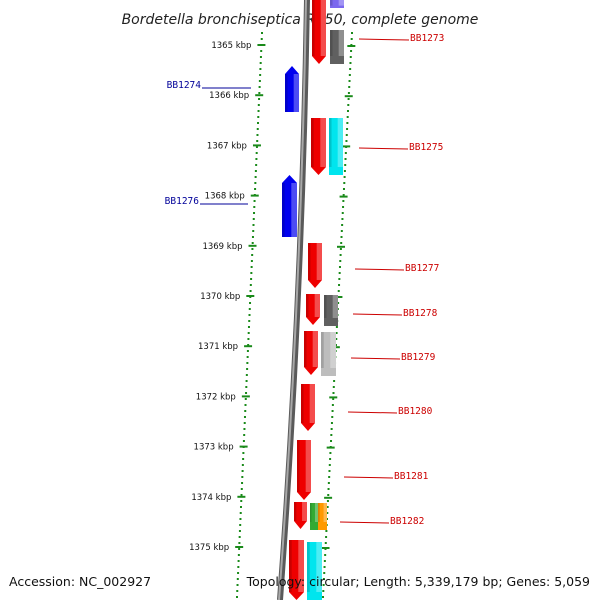  I want to click on cog-block-green, so click(314, 516).